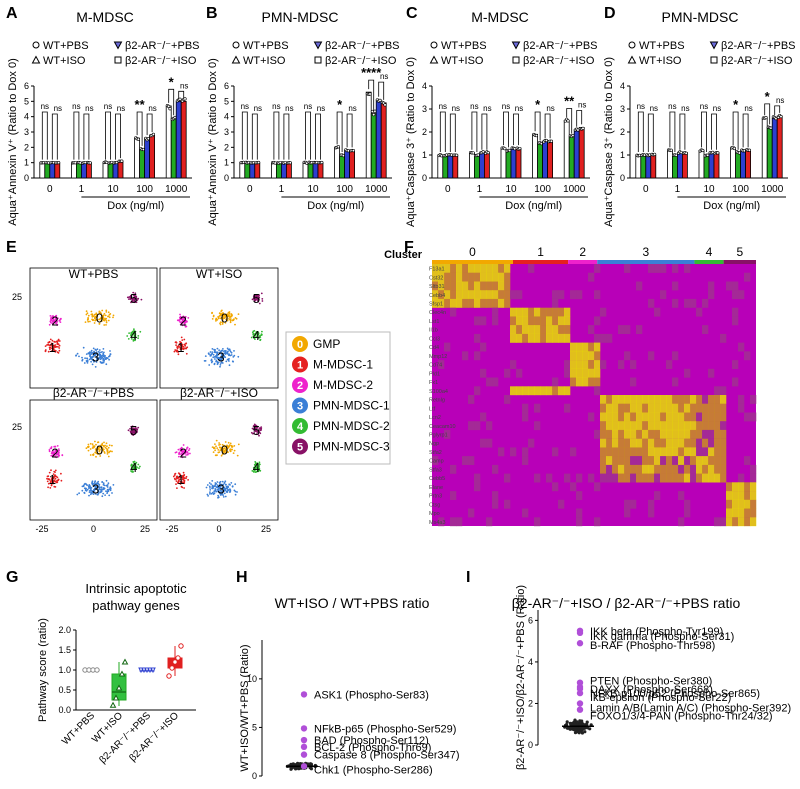 This screenshot has width=800, height=789. I want to click on x-tick-label: 10, so click(313, 189).